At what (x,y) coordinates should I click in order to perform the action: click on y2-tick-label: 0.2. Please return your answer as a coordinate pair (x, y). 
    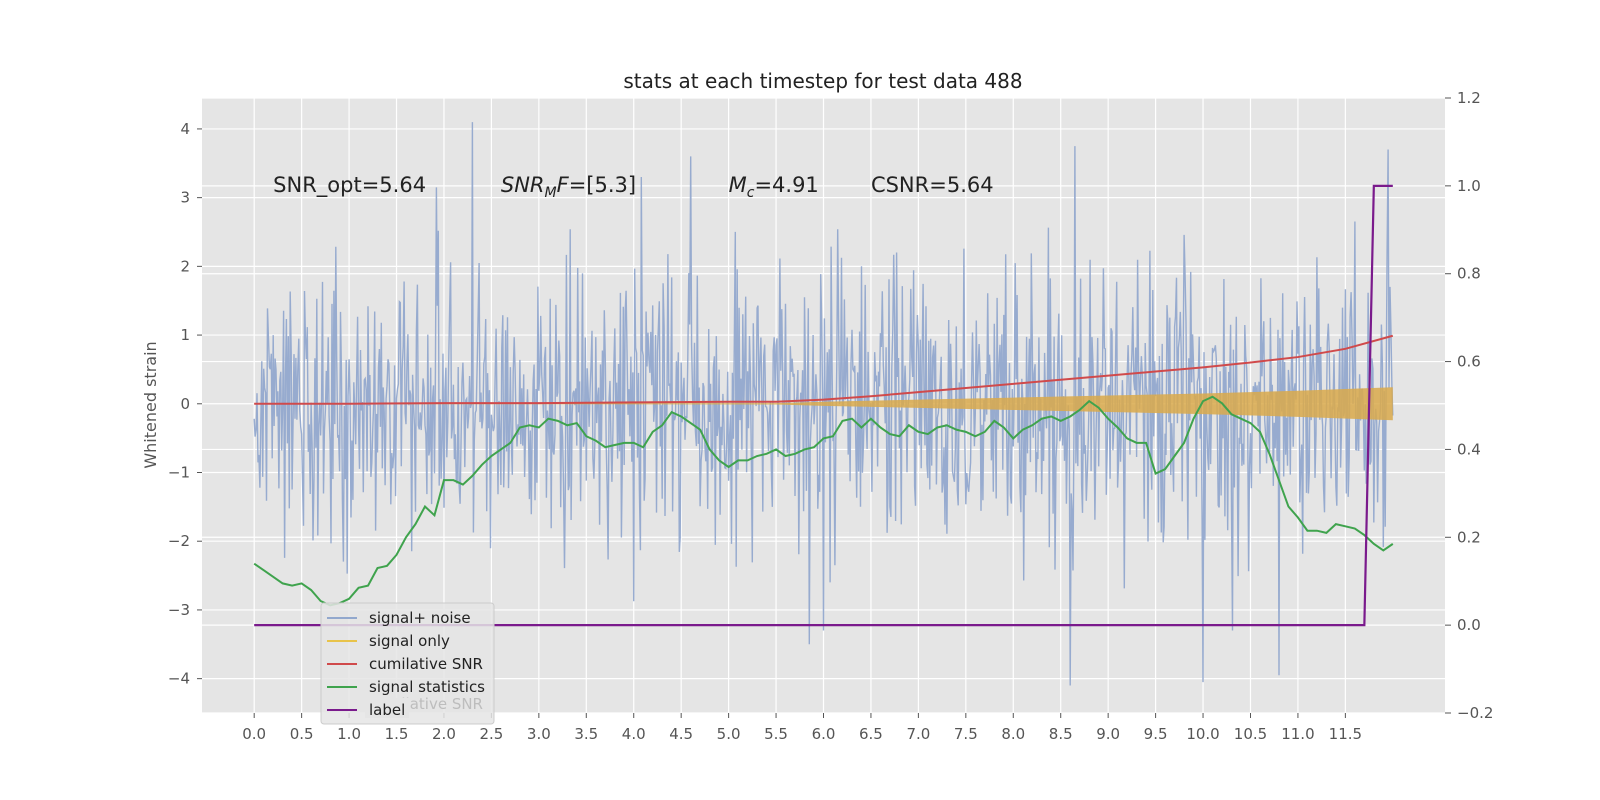
    Looking at the image, I should click on (1469, 537).